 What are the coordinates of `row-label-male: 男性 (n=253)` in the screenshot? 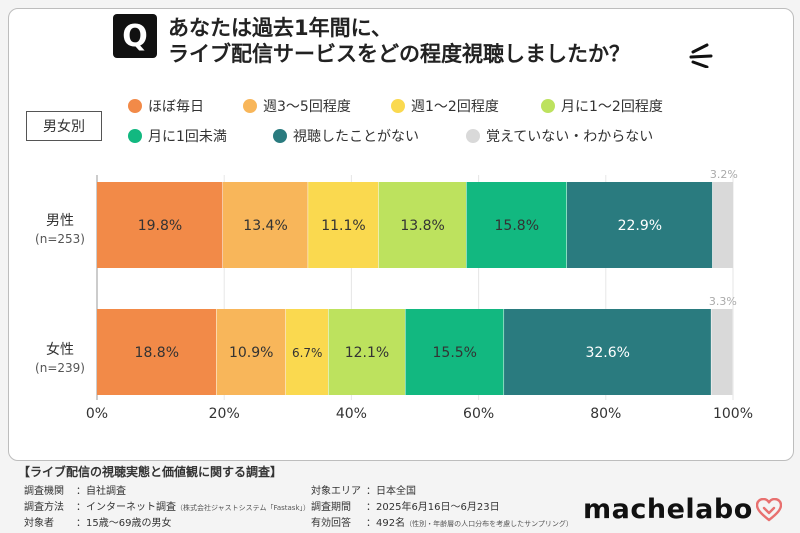 It's located at (60, 230).